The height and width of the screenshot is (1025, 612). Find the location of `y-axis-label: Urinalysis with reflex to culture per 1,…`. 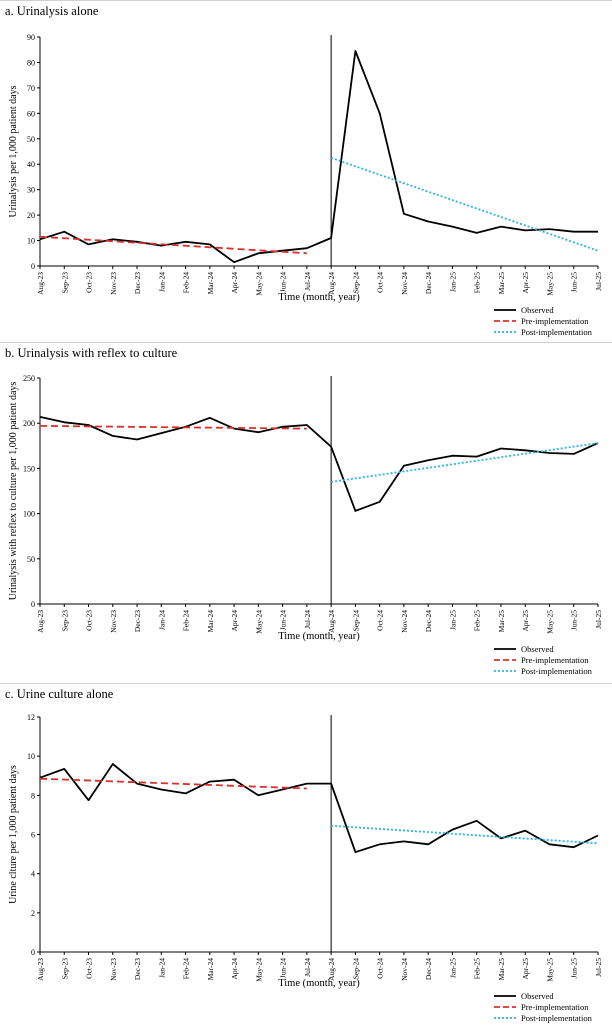

y-axis-label: Urinalysis with reflex to culture per 1,… is located at coordinates (13, 491).